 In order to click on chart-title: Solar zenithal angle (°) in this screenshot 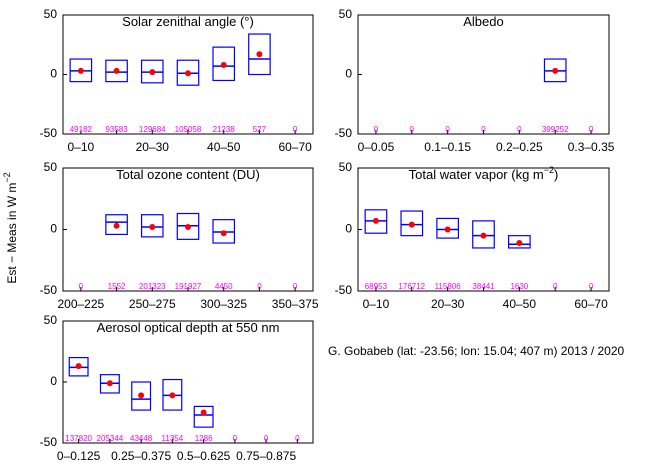, I will do `click(188, 21)`.